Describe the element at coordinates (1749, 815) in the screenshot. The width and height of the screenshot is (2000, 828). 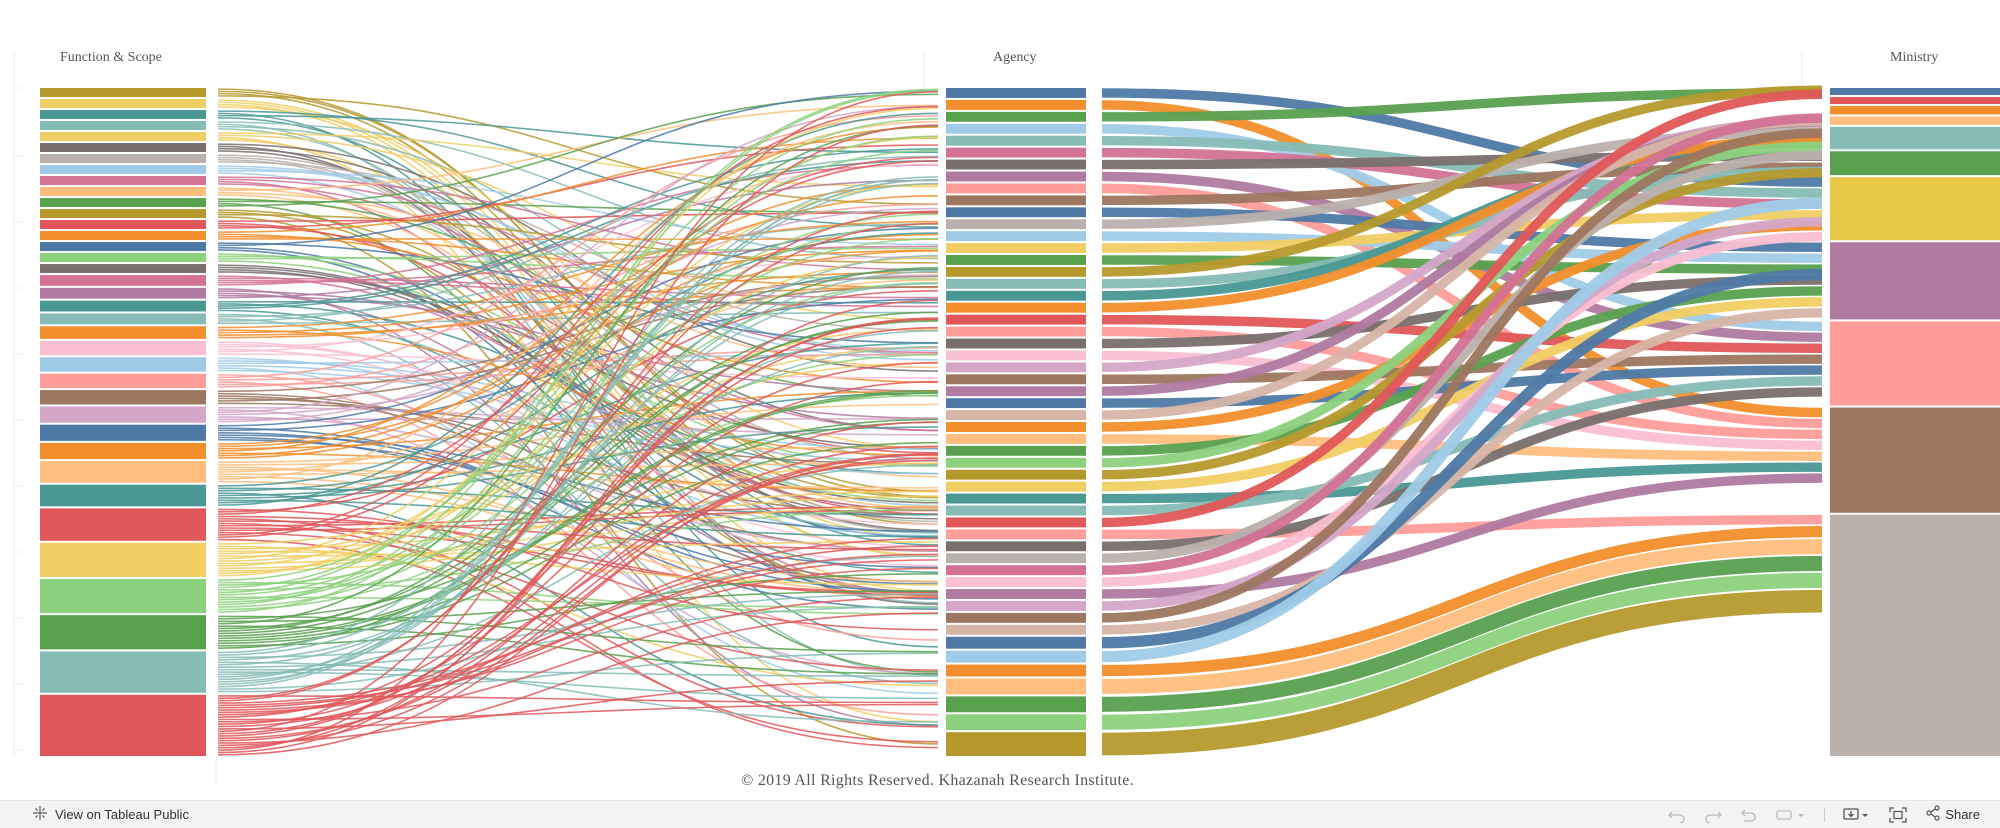
I see `revert-icon` at that location.